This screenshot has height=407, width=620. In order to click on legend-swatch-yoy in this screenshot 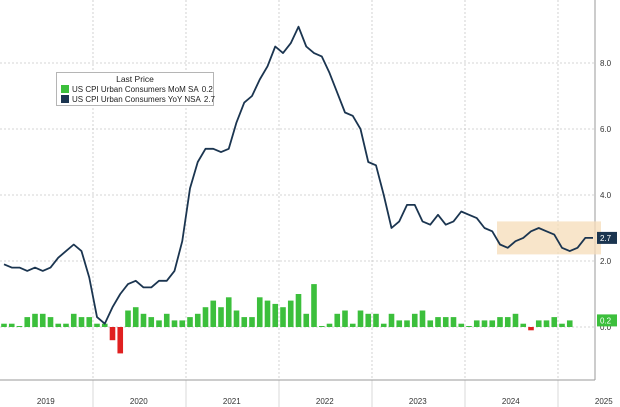, I will do `click(65, 99)`.